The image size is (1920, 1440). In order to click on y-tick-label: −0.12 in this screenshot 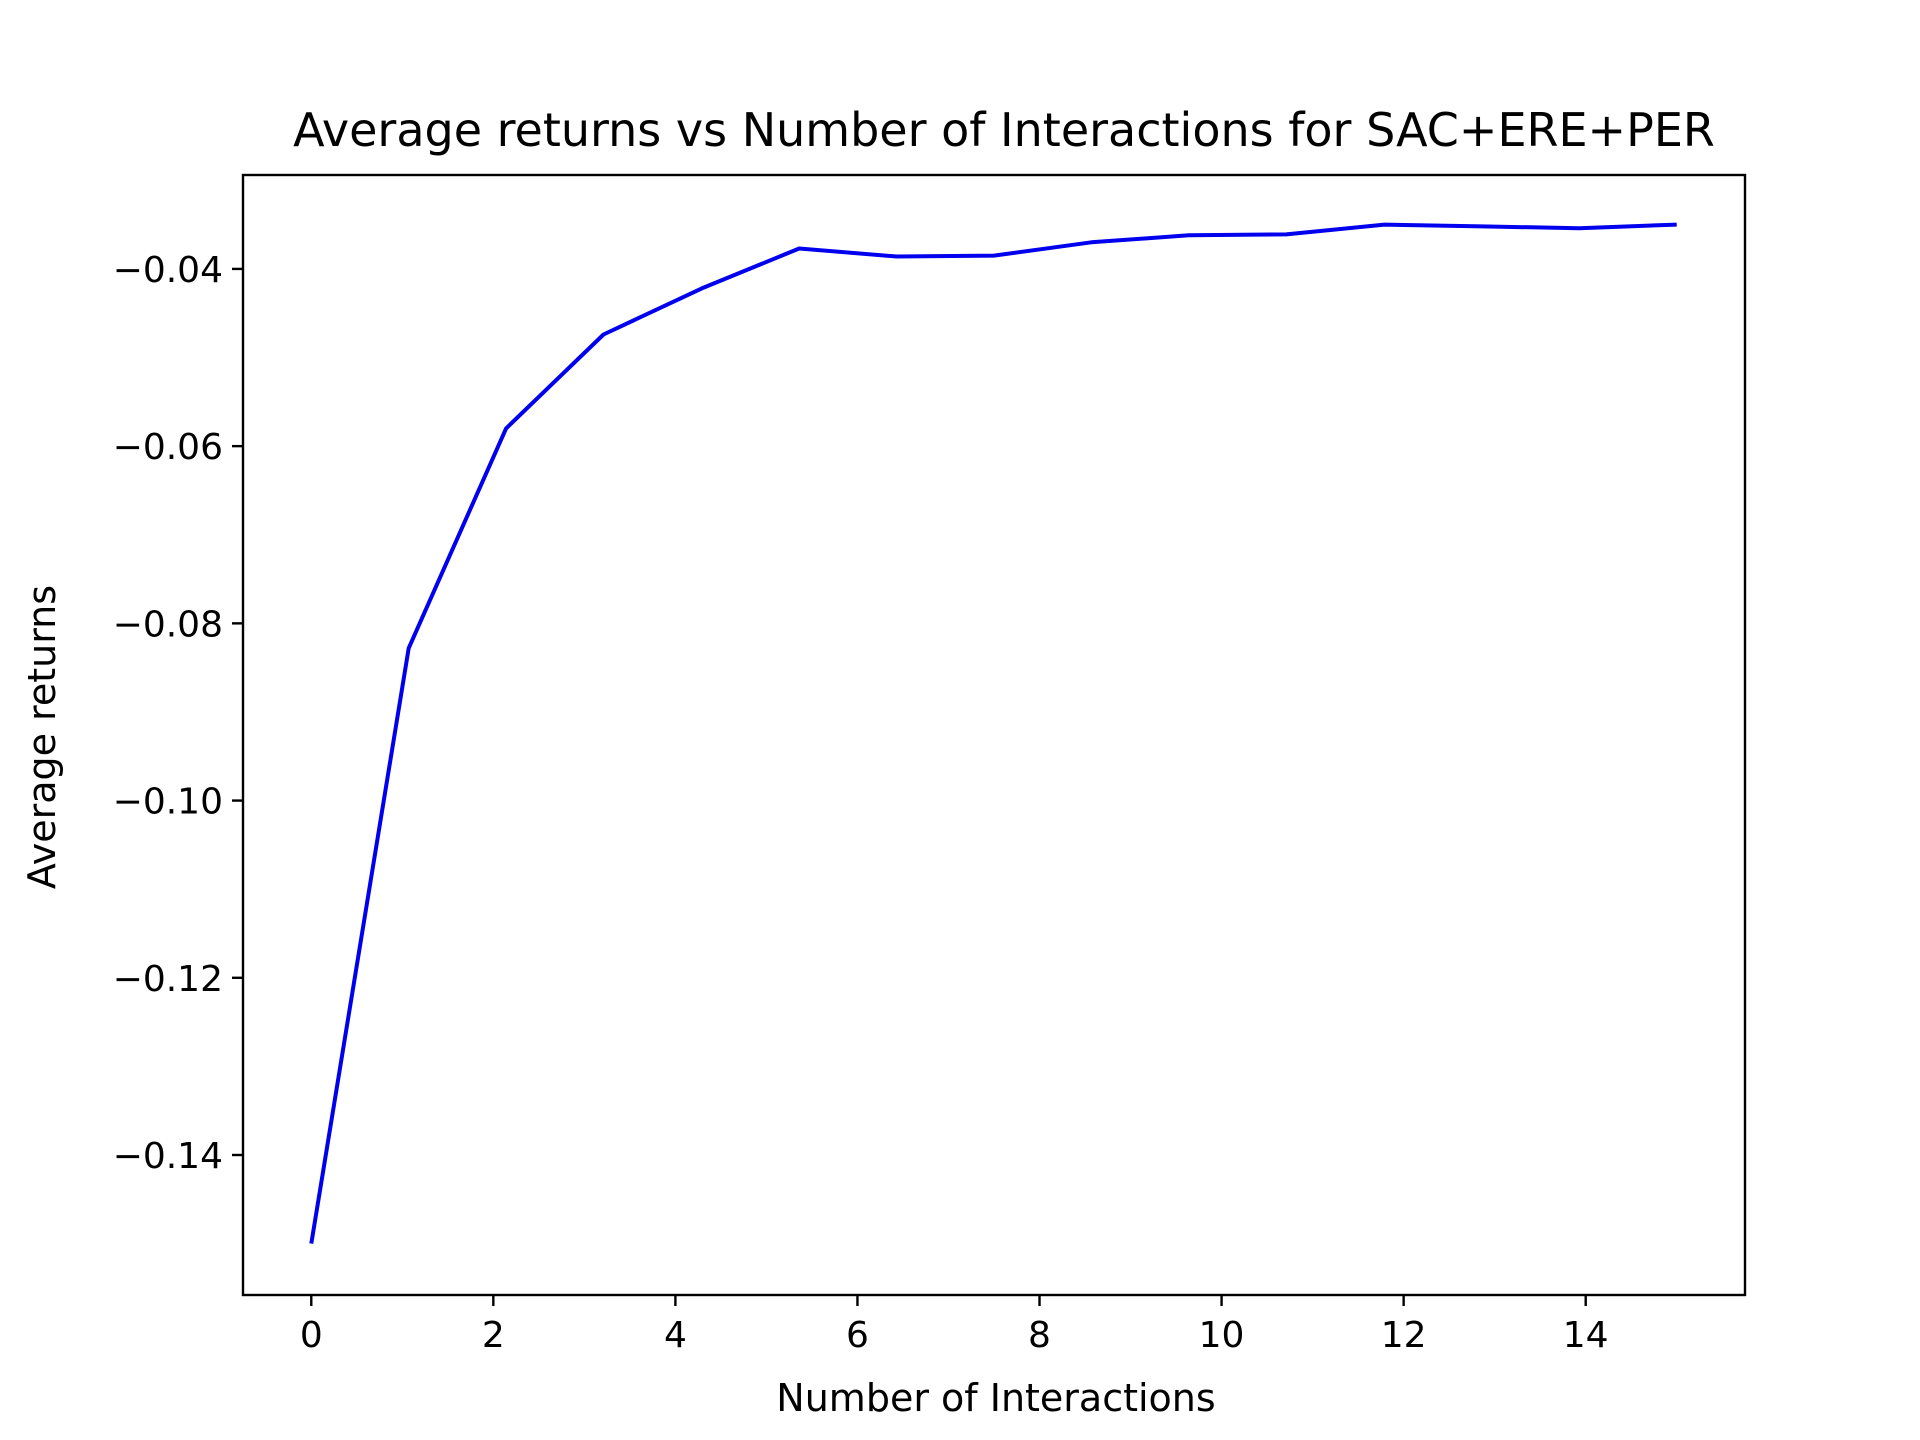, I will do `click(168, 979)`.